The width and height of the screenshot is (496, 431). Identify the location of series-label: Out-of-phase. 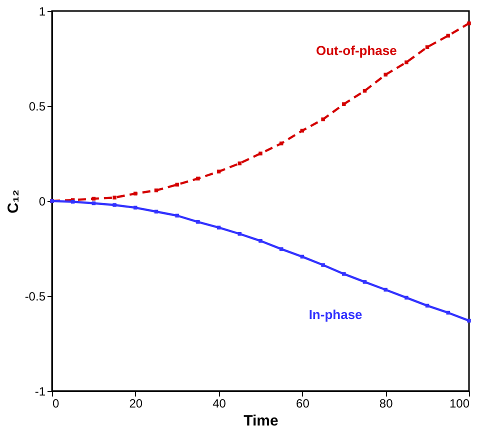
(356, 50).